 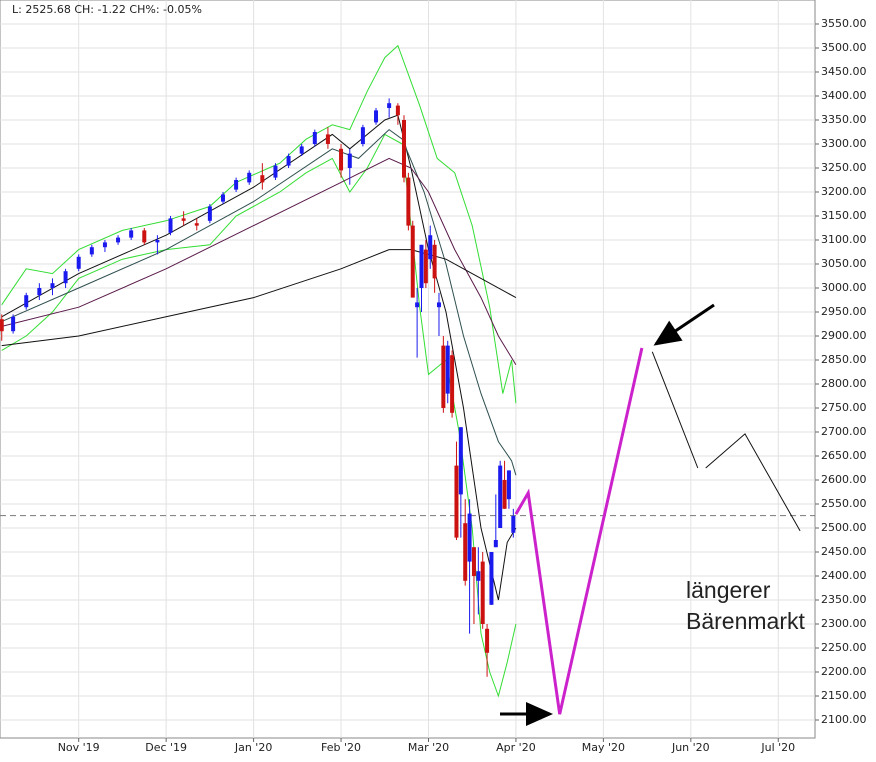 What do you see at coordinates (844, 287) in the screenshot?
I see `y-tick-label: 3000.00` at bounding box center [844, 287].